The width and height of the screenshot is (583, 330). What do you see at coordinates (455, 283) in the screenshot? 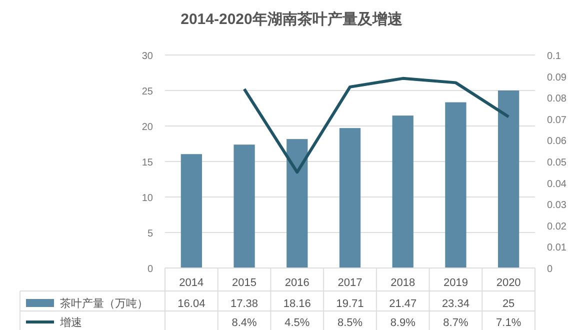
I see `x-tick-label: 2019` at bounding box center [455, 283].